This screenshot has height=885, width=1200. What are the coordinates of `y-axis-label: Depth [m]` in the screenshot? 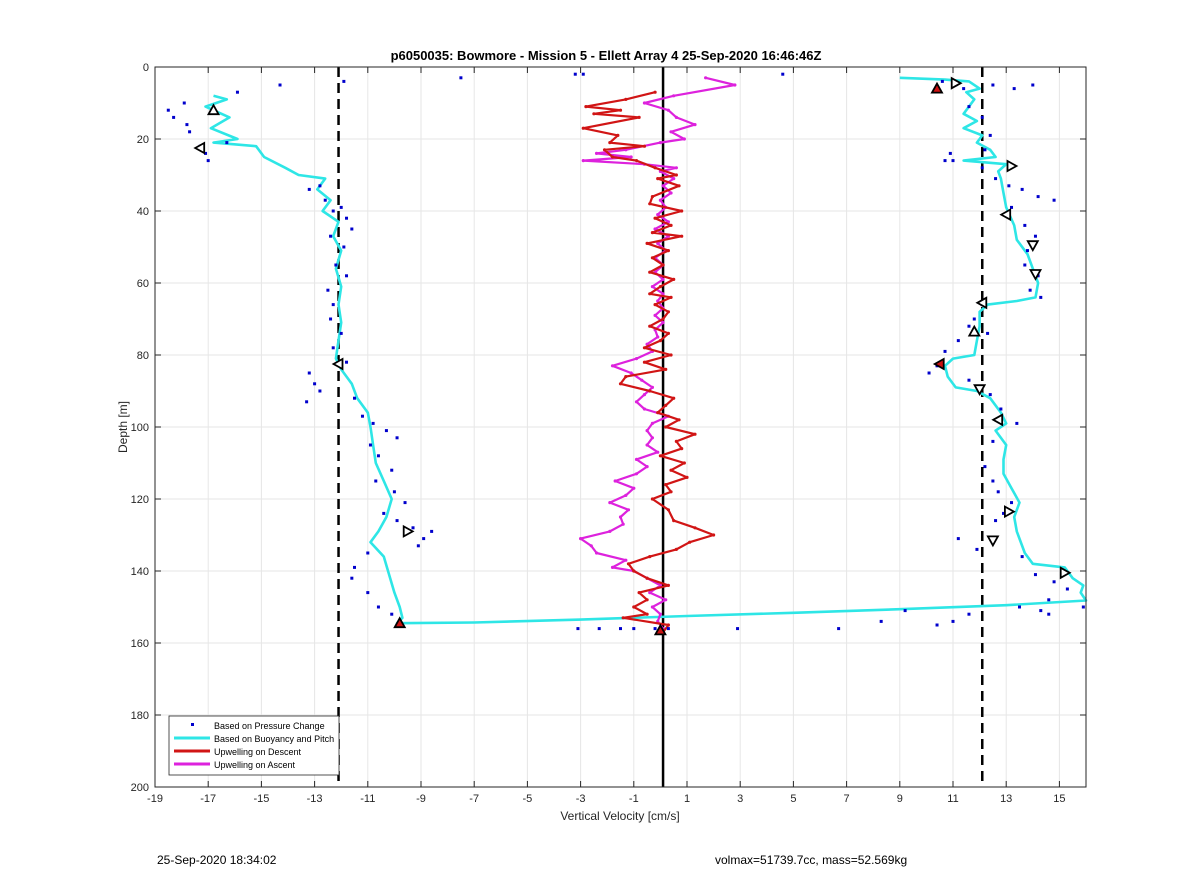 It's located at (123, 427).